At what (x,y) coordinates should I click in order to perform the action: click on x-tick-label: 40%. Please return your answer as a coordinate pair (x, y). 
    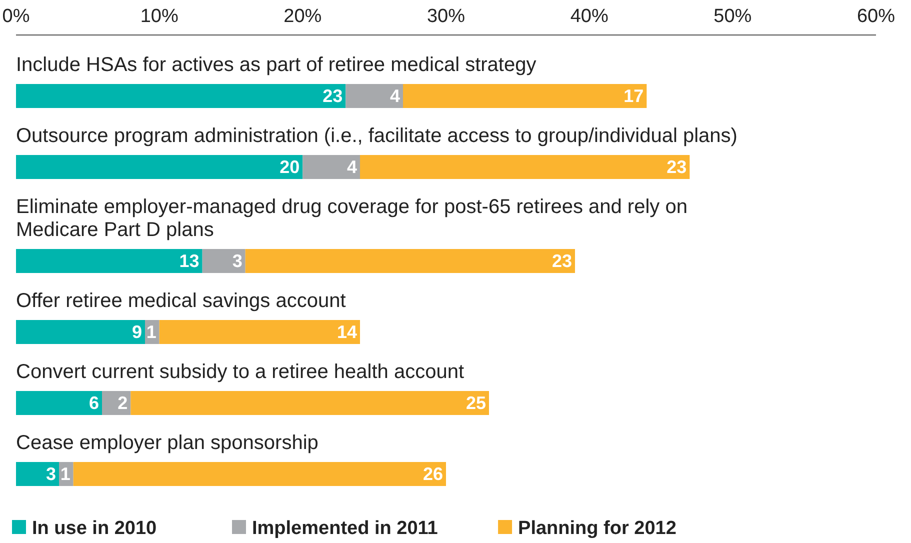
    Looking at the image, I should click on (589, 16).